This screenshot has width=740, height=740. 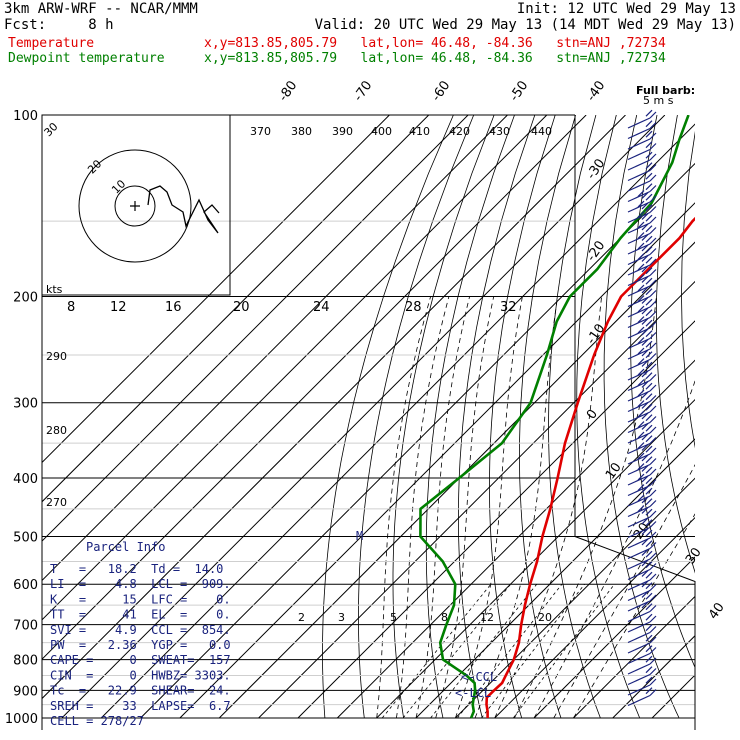 What do you see at coordinates (626, 9) in the screenshot?
I see `init-time: Init: 12 UTC Wed 29 May 13` at bounding box center [626, 9].